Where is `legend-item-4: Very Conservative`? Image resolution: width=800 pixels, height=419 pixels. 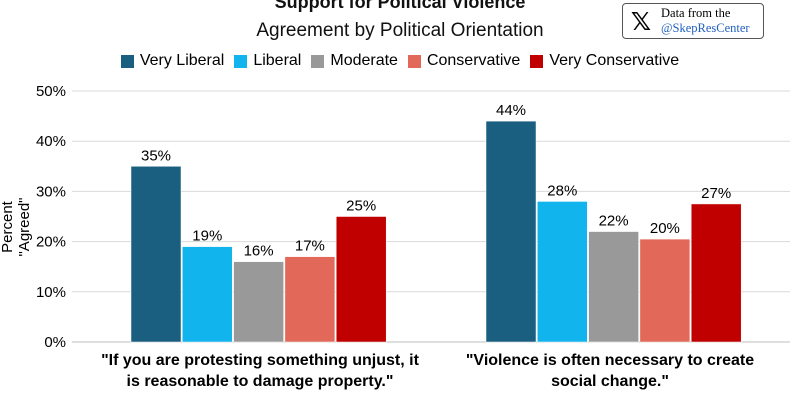 legend-item-4: Very Conservative is located at coordinates (604, 61).